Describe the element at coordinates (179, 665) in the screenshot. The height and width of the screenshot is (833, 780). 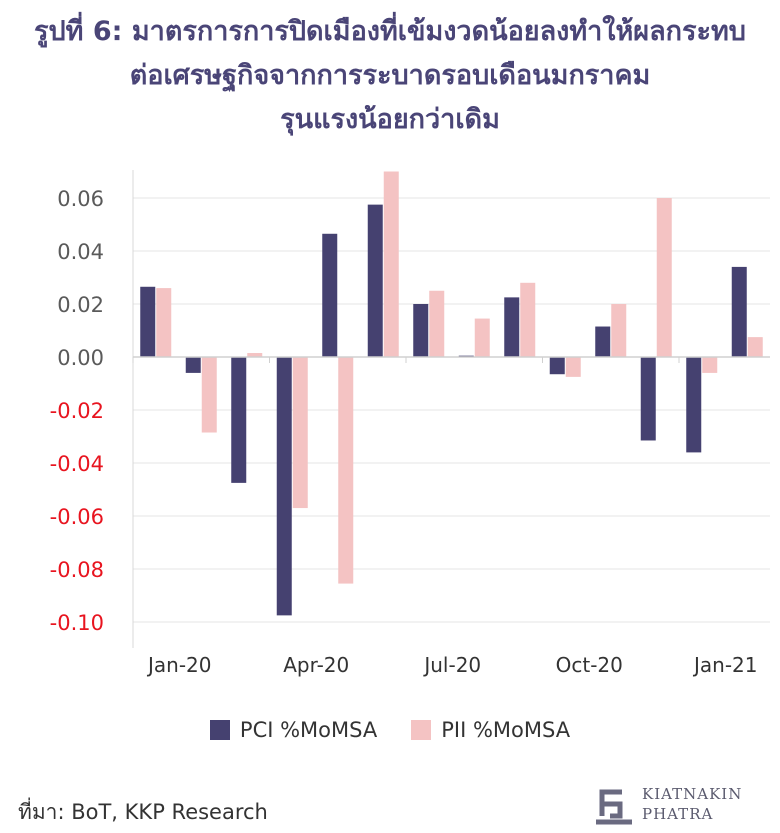
I see `x-tick-label: Jan-20` at that location.